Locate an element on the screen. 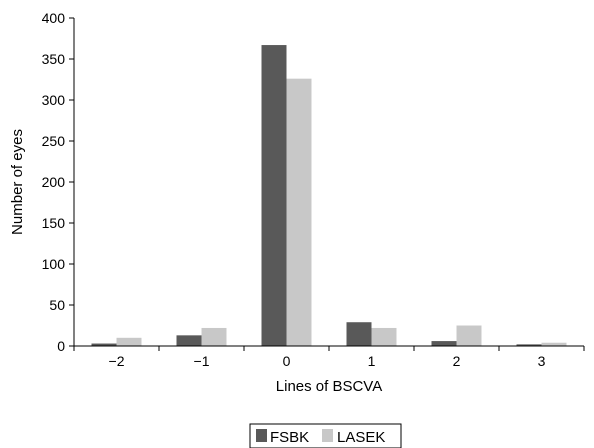  y-tick-label: 50 is located at coordinates (57, 305).